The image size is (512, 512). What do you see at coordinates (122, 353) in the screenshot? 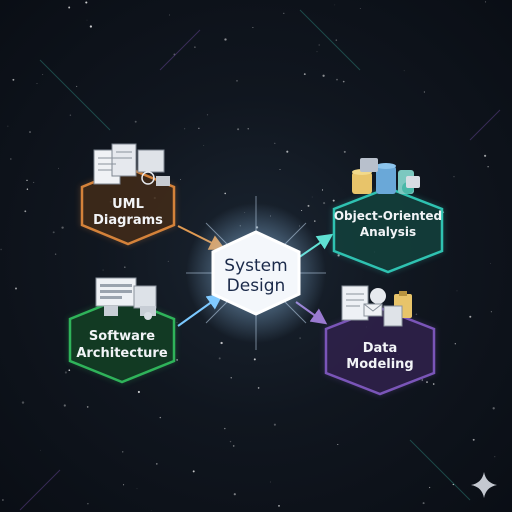
I see `node-arch-label-line2: Architecture` at bounding box center [122, 353].